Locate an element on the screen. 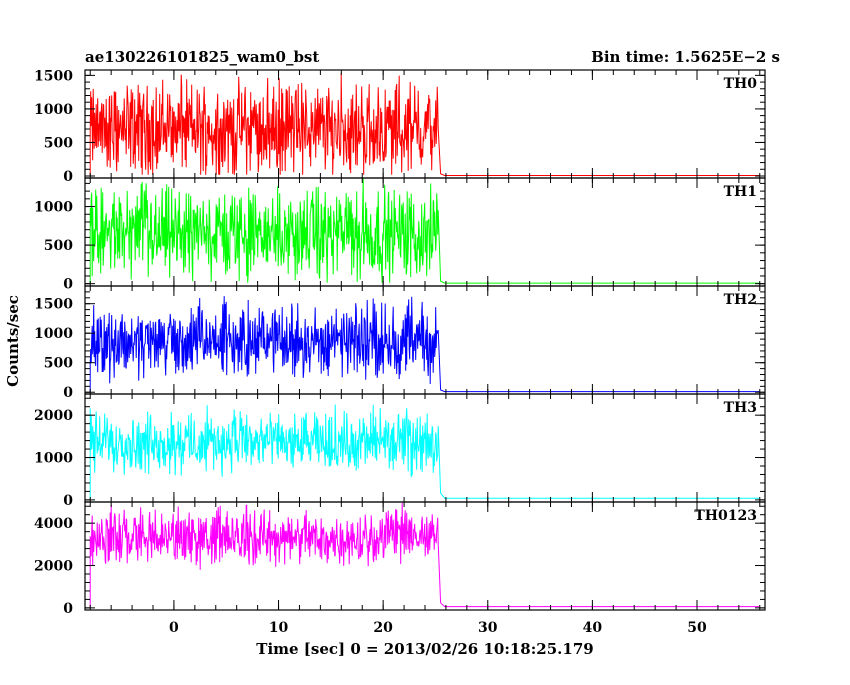 This screenshot has height=685, width=850. series-th0 is located at coordinates (424, 124).